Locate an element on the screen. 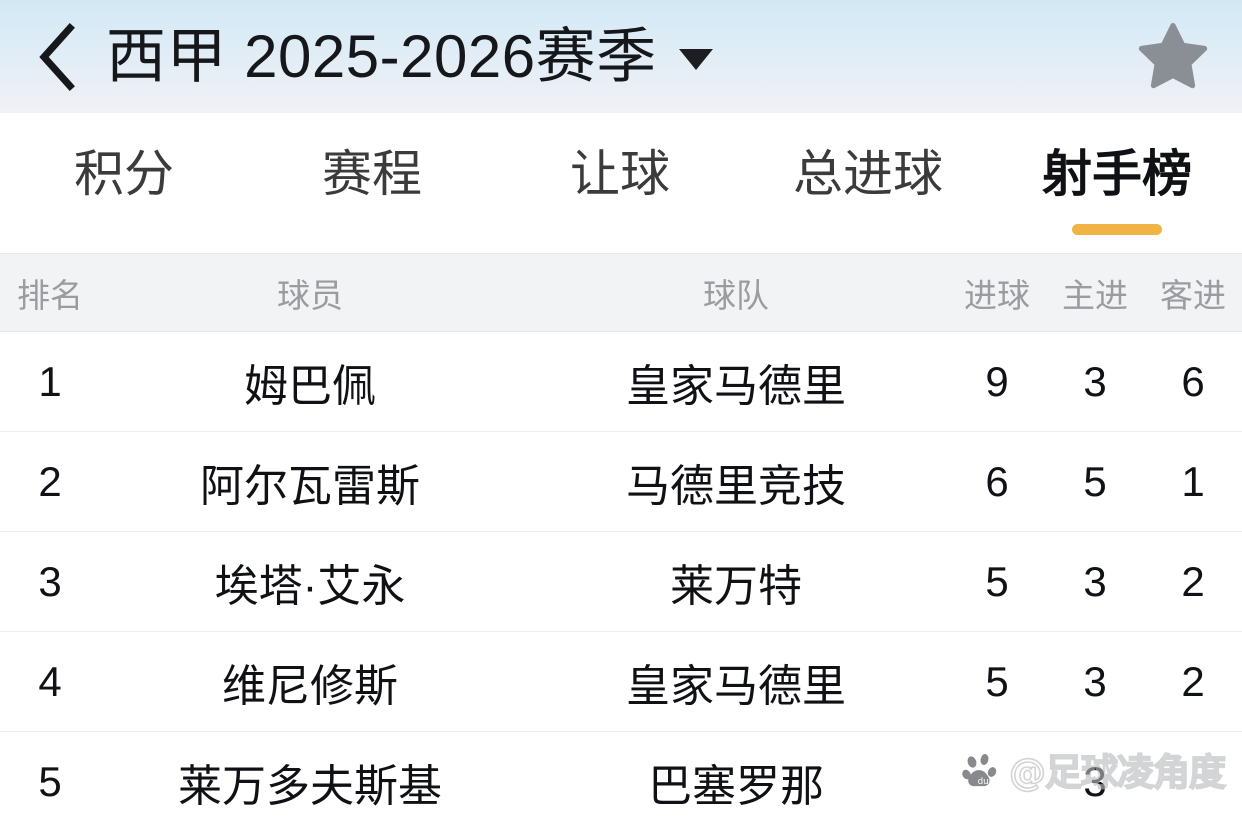 The width and height of the screenshot is (1242, 824). cell-player: 阿尔瓦雷斯 is located at coordinates (310, 486).